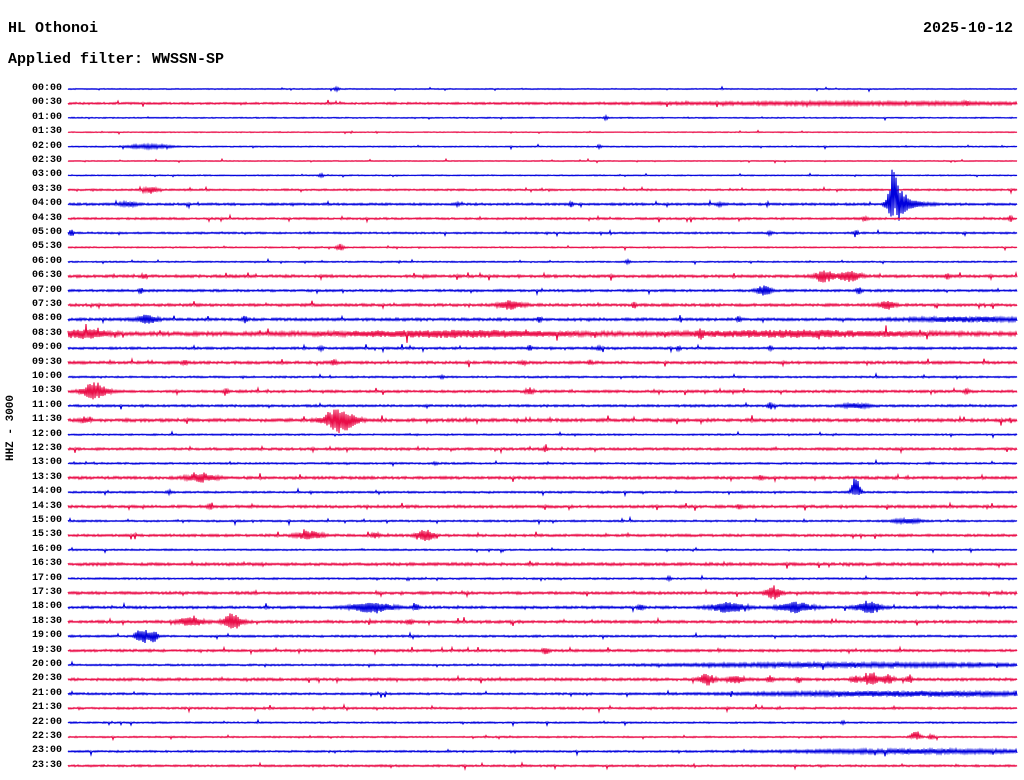 The height and width of the screenshot is (780, 1024). I want to click on time-label: 03:30, so click(46, 189).